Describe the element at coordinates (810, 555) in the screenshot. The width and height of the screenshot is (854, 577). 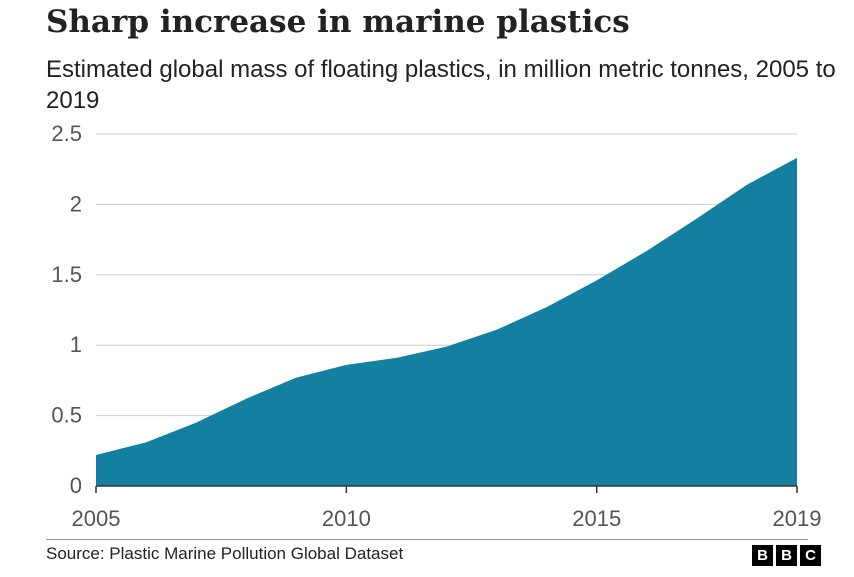
I see `logo-letter: C` at that location.